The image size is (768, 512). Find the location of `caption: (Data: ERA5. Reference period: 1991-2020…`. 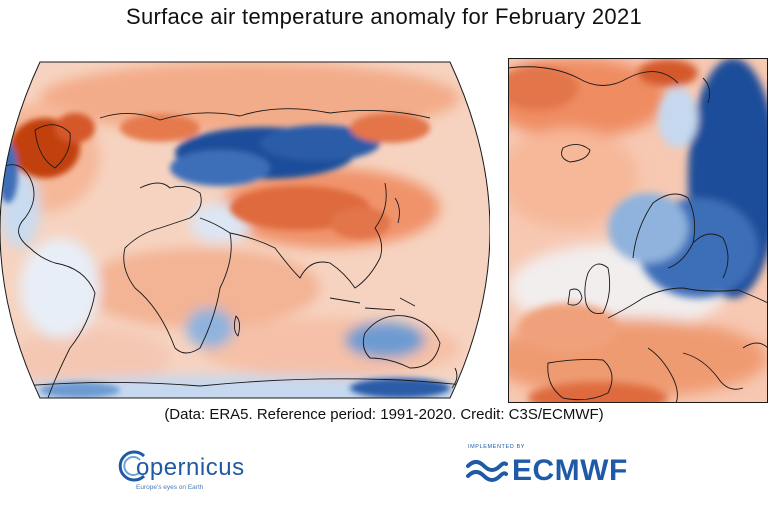

caption: (Data: ERA5. Reference period: 1991-2020… is located at coordinates (384, 414).